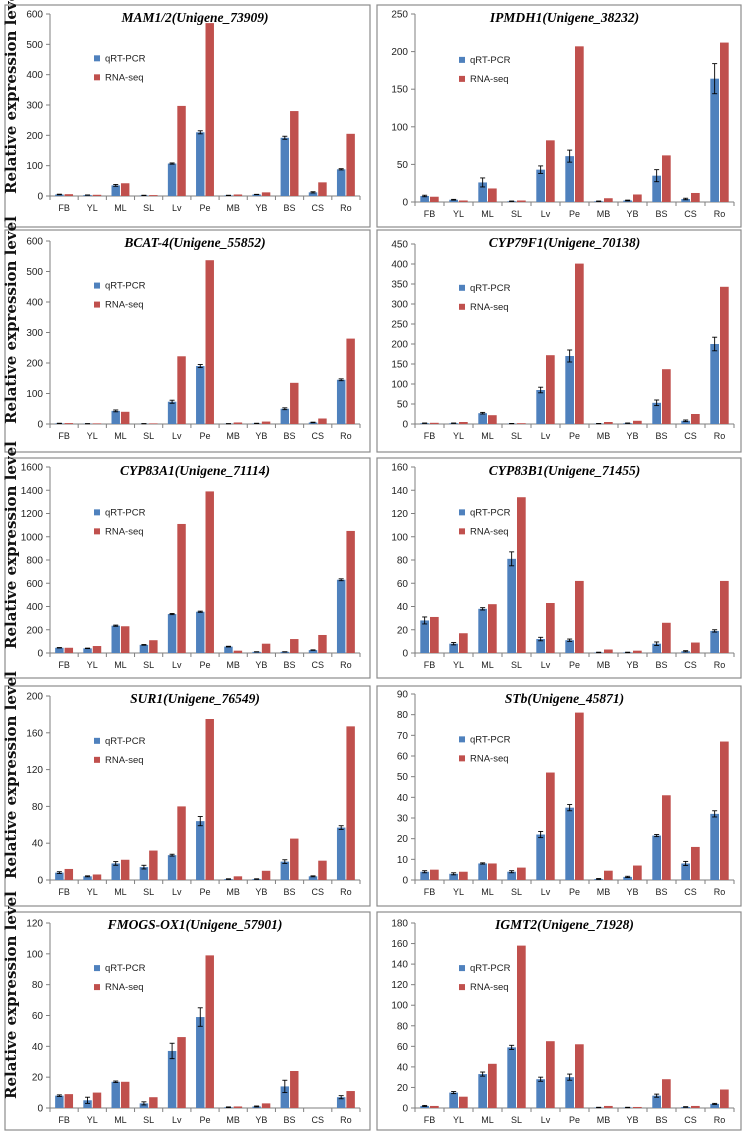  Describe the element at coordinates (565, 242) in the screenshot. I see `chart-title: CYP79F1(Unigene_70138)` at that location.